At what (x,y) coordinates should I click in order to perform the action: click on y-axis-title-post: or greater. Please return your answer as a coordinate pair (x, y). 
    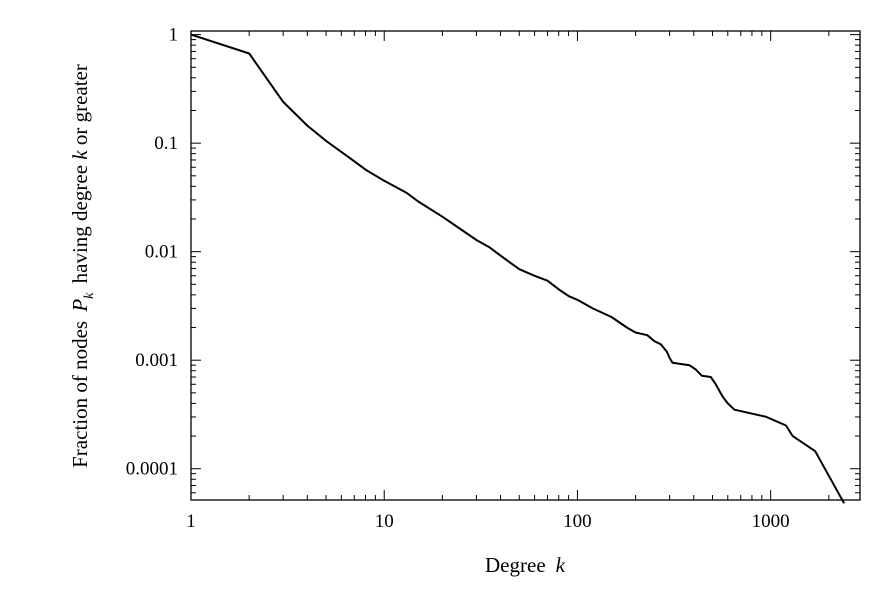
    Looking at the image, I should click on (80, 104).